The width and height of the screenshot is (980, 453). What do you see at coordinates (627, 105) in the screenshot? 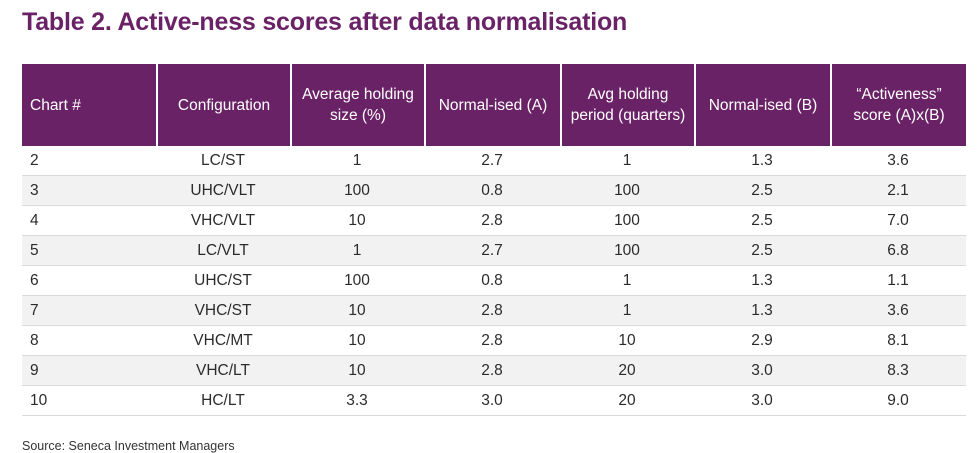
I see `header-avg-holding-period: Avg holding period (quarters)` at bounding box center [627, 105].